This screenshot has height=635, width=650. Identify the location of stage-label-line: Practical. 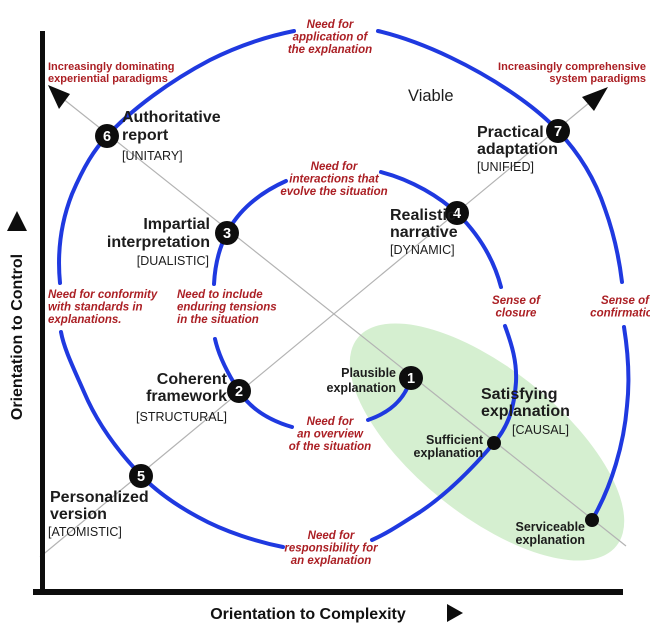
(510, 132).